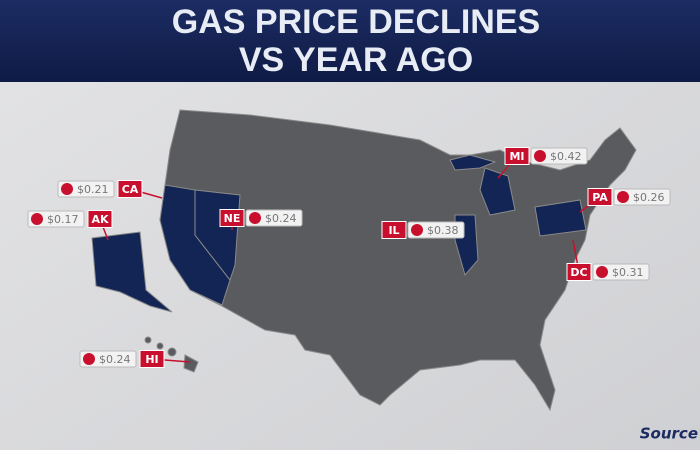 This screenshot has height=454, width=700. I want to click on state-label: IL, so click(393, 230).